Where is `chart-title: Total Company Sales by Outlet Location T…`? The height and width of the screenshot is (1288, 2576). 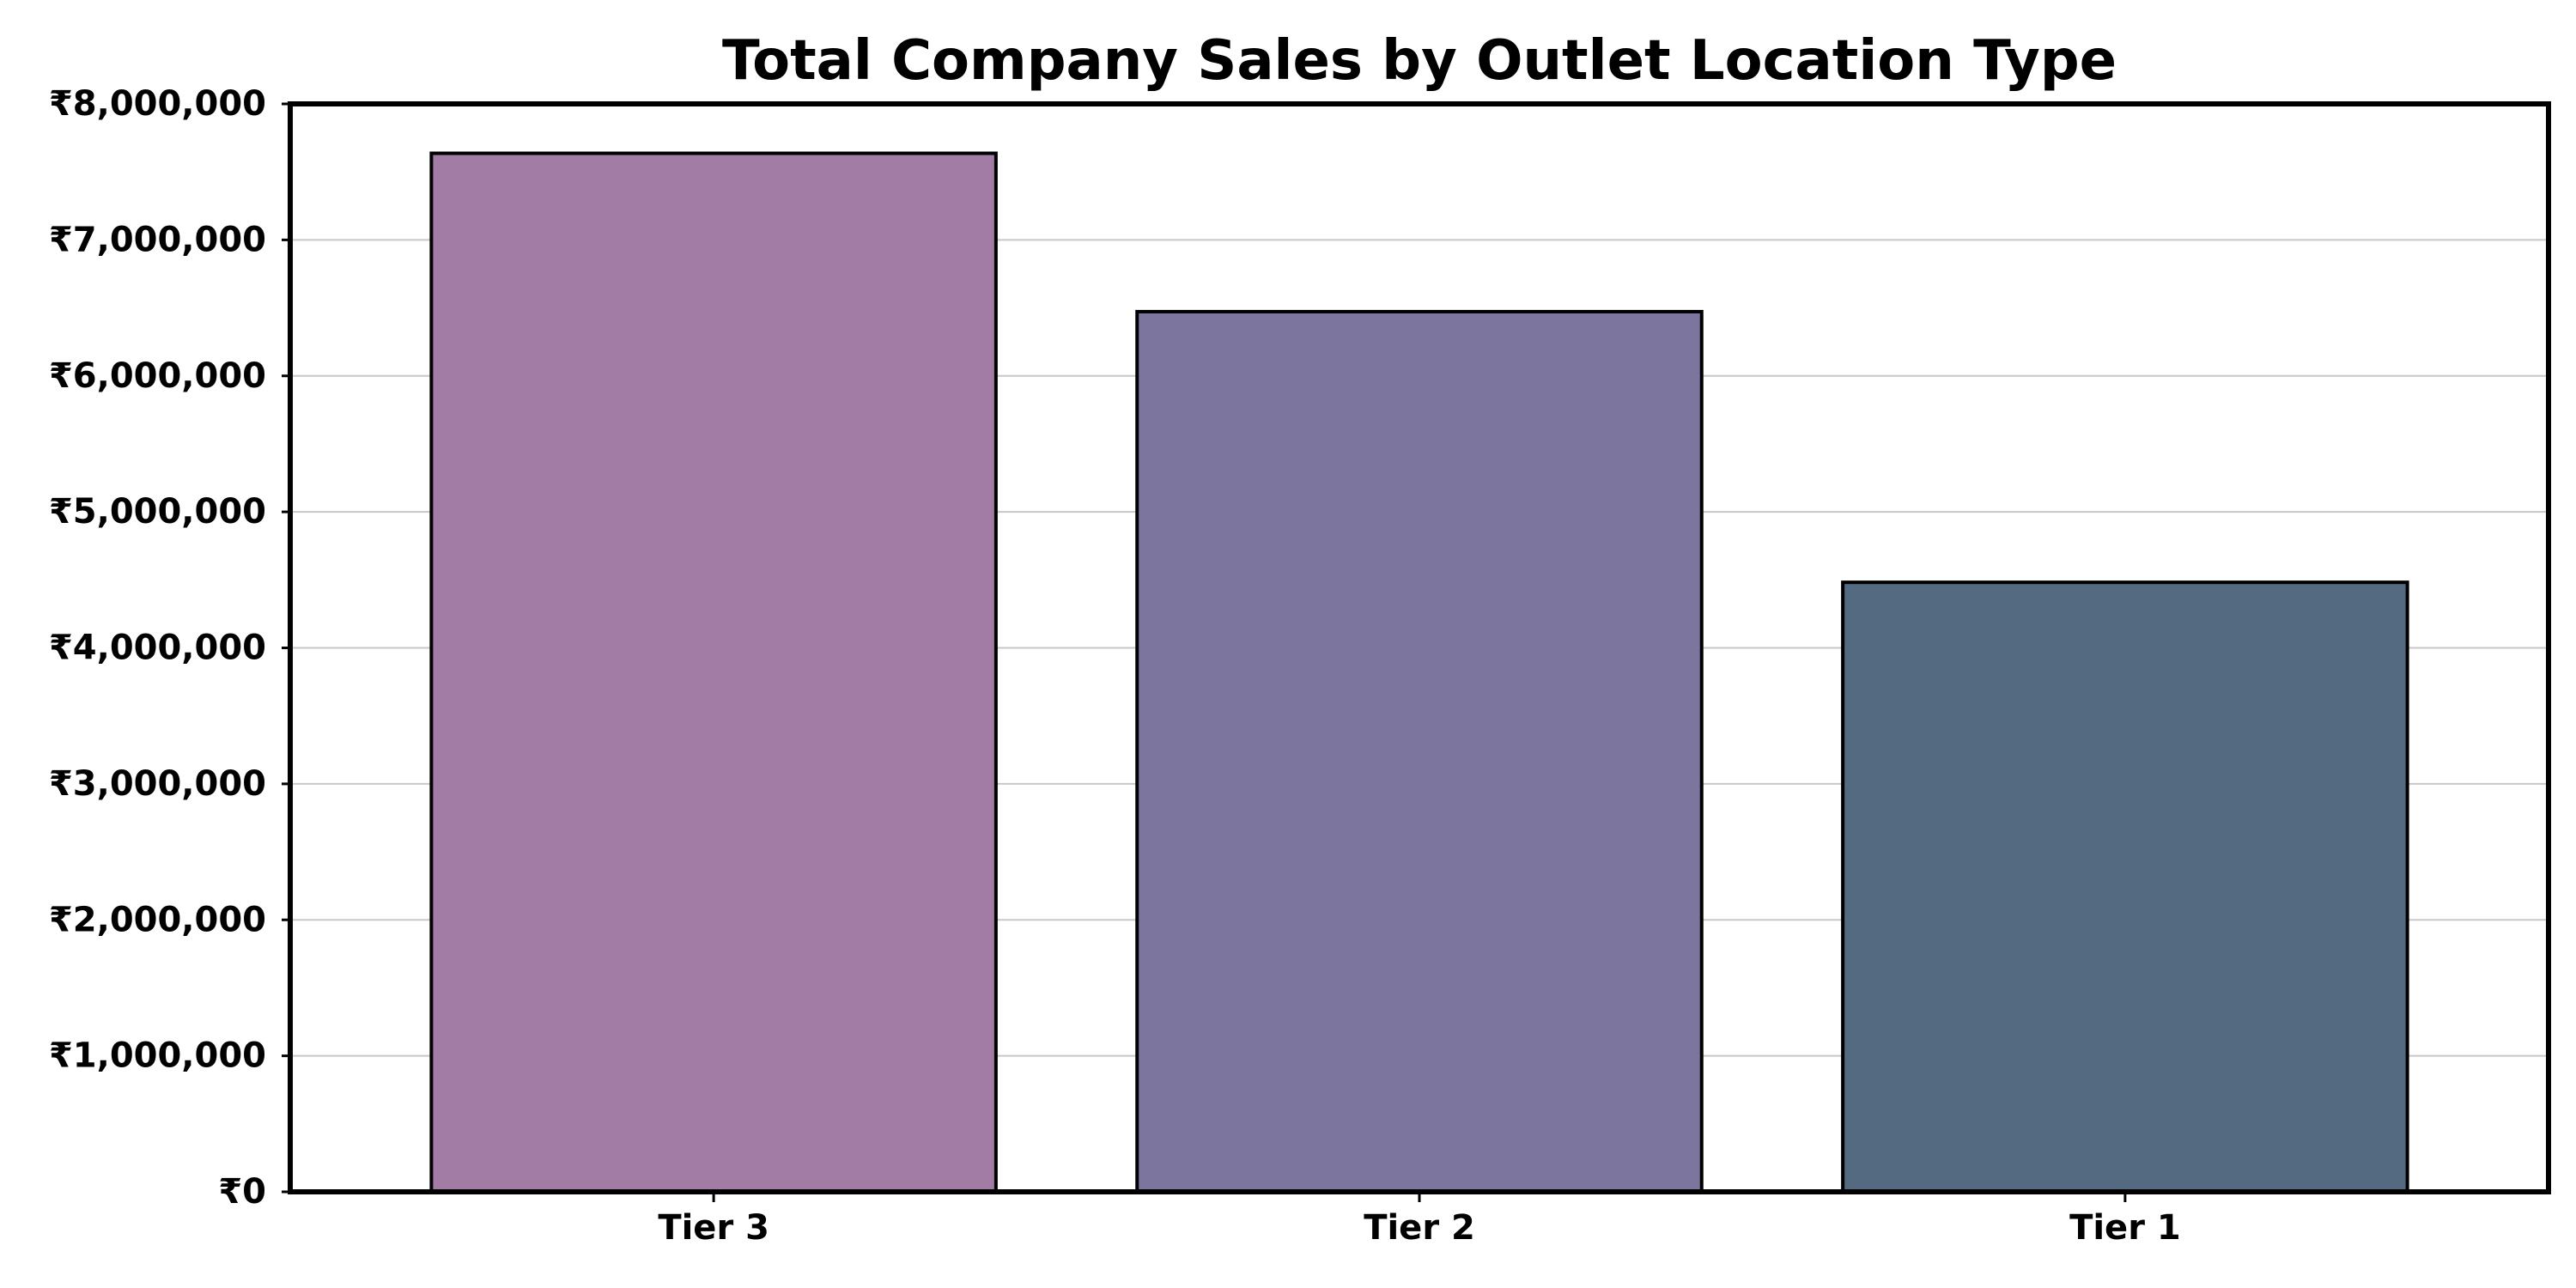
chart-title: Total Company Sales by Outlet Location T… is located at coordinates (1419, 61).